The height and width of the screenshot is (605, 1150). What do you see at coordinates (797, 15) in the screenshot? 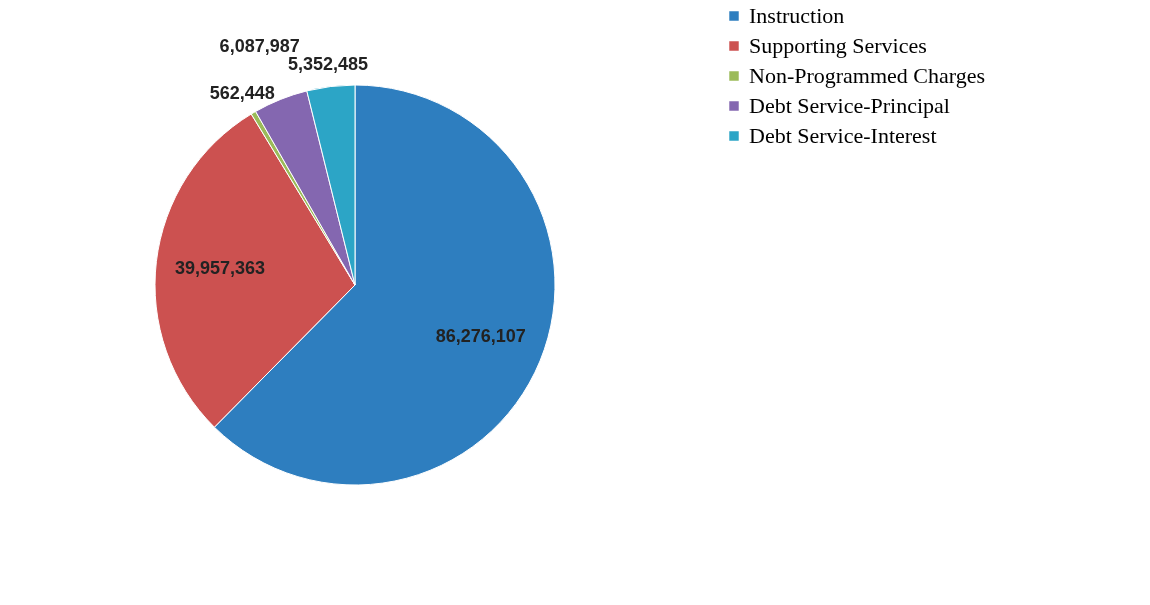
I see `legend-label: Instruction` at bounding box center [797, 15].